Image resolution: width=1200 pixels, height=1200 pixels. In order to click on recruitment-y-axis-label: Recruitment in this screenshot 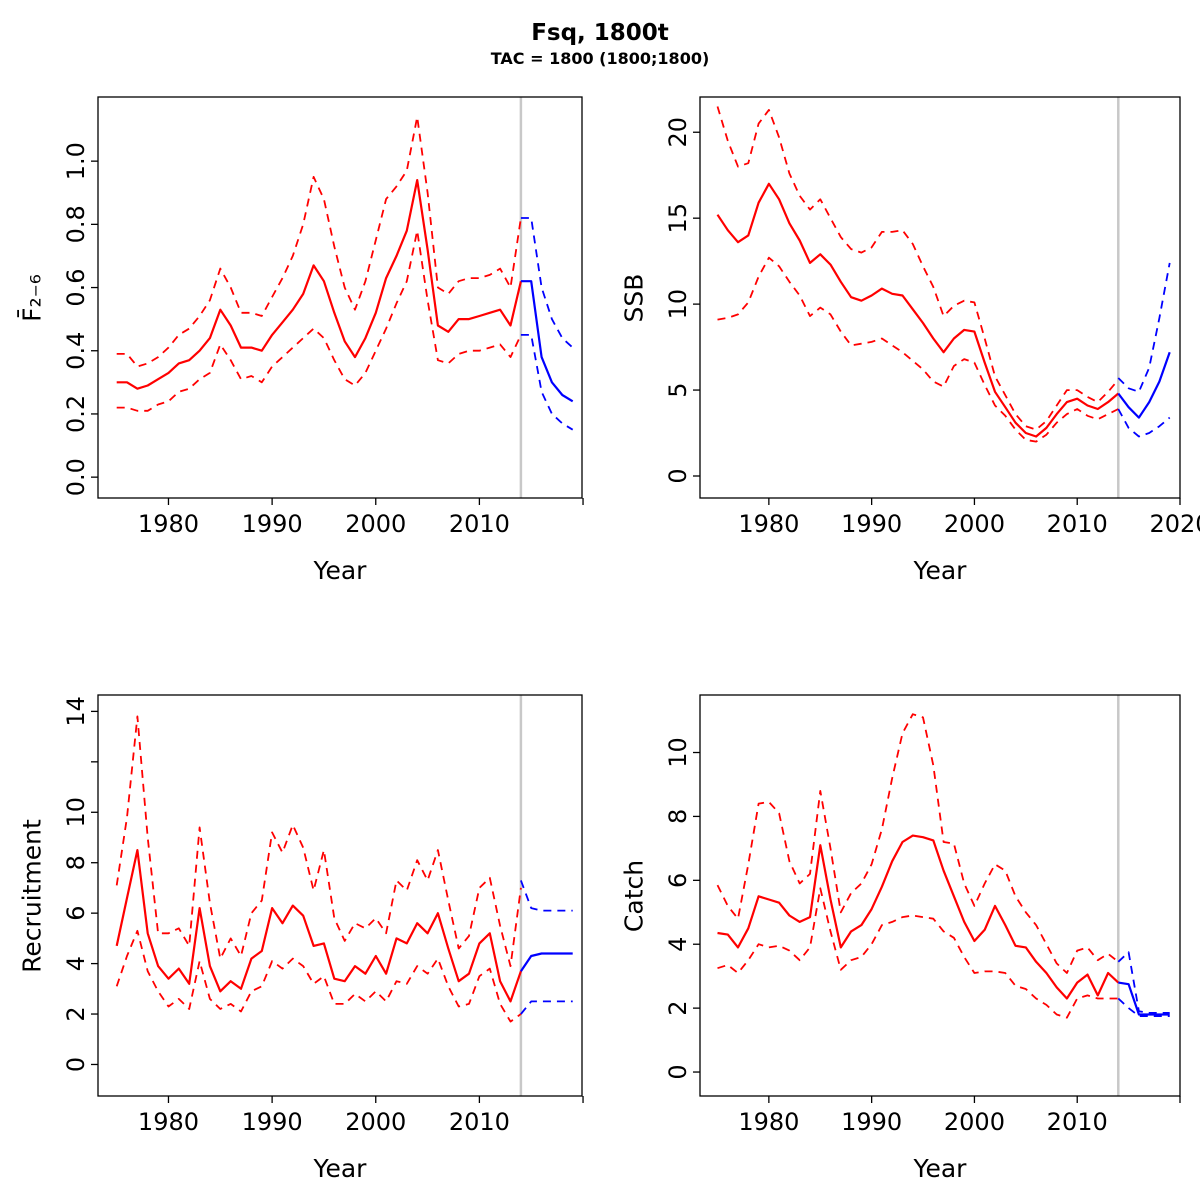, I will do `click(32, 895)`.